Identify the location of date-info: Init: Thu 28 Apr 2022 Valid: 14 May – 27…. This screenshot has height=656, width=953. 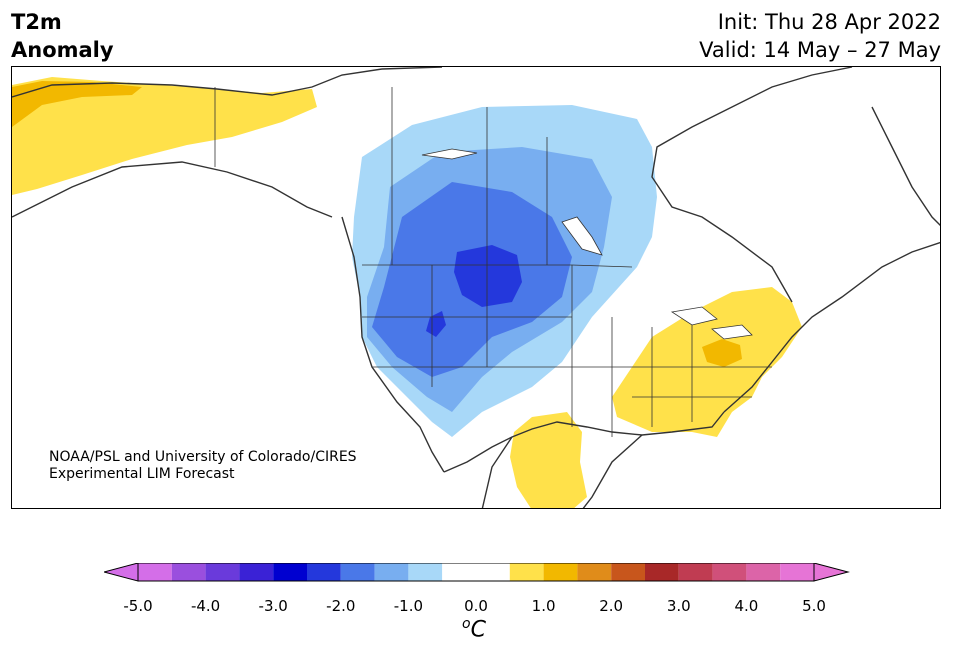
(820, 36).